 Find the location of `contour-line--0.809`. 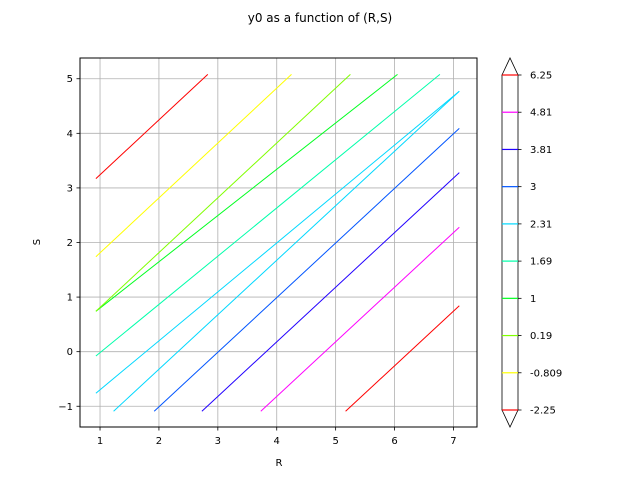

contour-line--0.809 is located at coordinates (193, 166).